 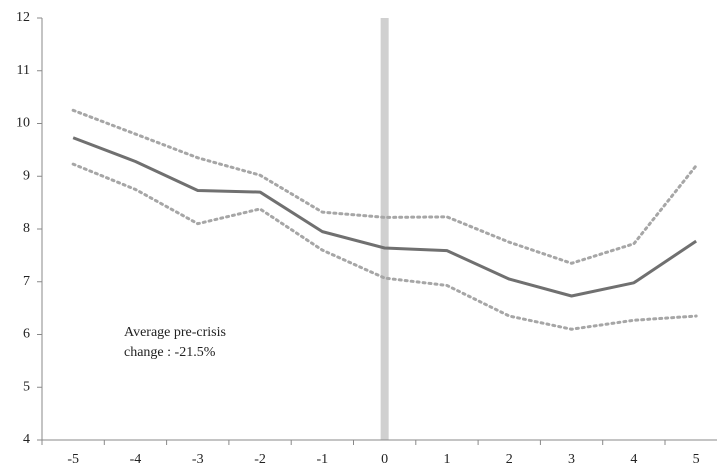 What do you see at coordinates (571, 459) in the screenshot?
I see `x-tick-label: 3` at bounding box center [571, 459].